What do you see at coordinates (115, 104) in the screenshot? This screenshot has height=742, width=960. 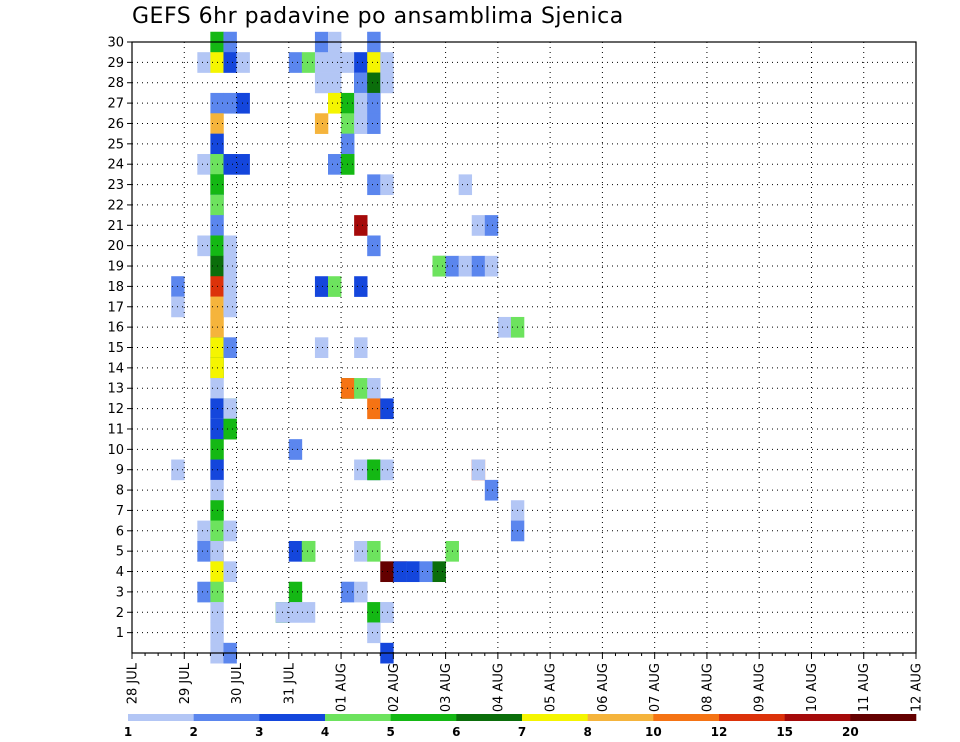 I see `y-tick-label: 27` at bounding box center [115, 104].